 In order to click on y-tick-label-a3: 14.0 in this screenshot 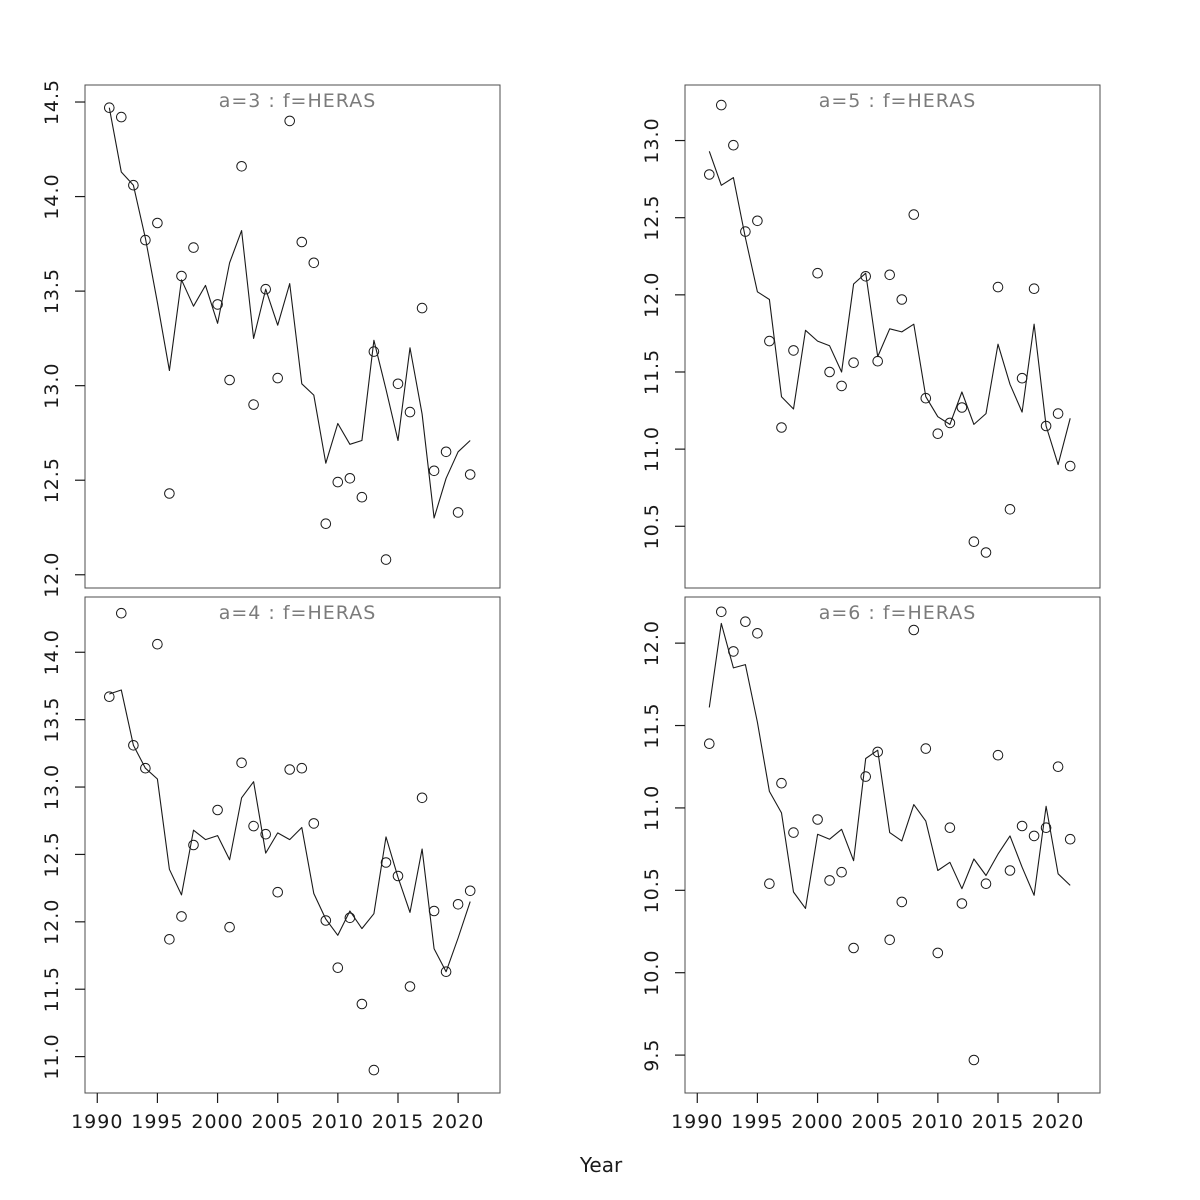, I will do `click(52, 196)`.